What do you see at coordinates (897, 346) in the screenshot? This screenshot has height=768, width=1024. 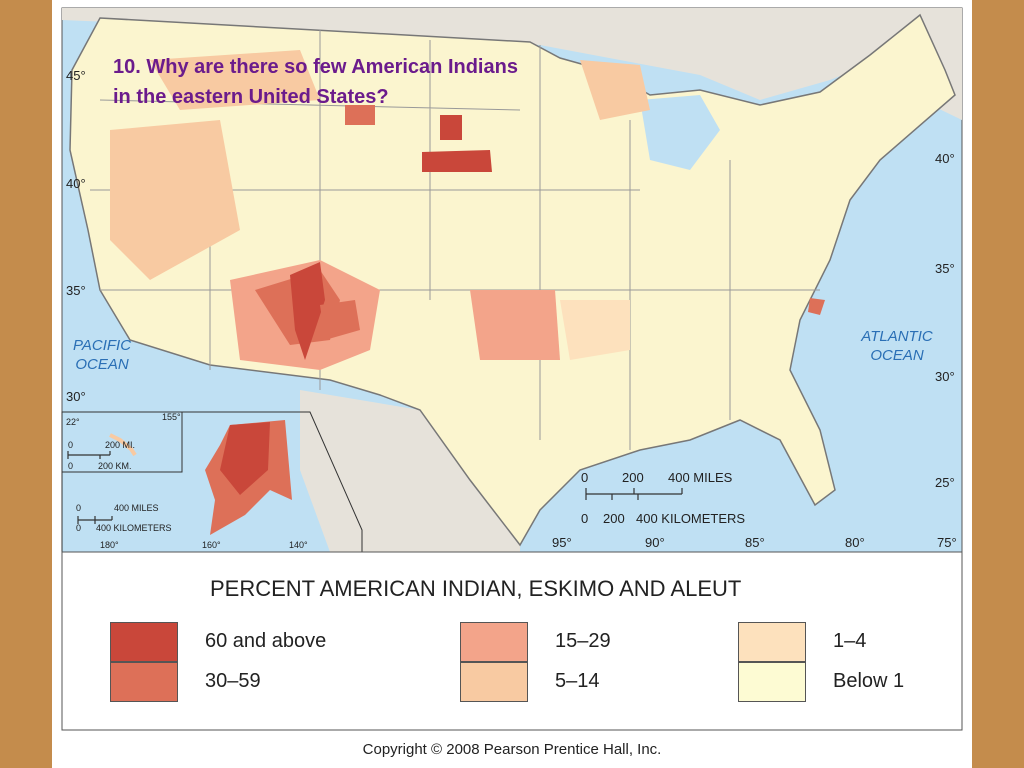 I see `ocean-label: ATLANTIC OCEAN` at bounding box center [897, 346].